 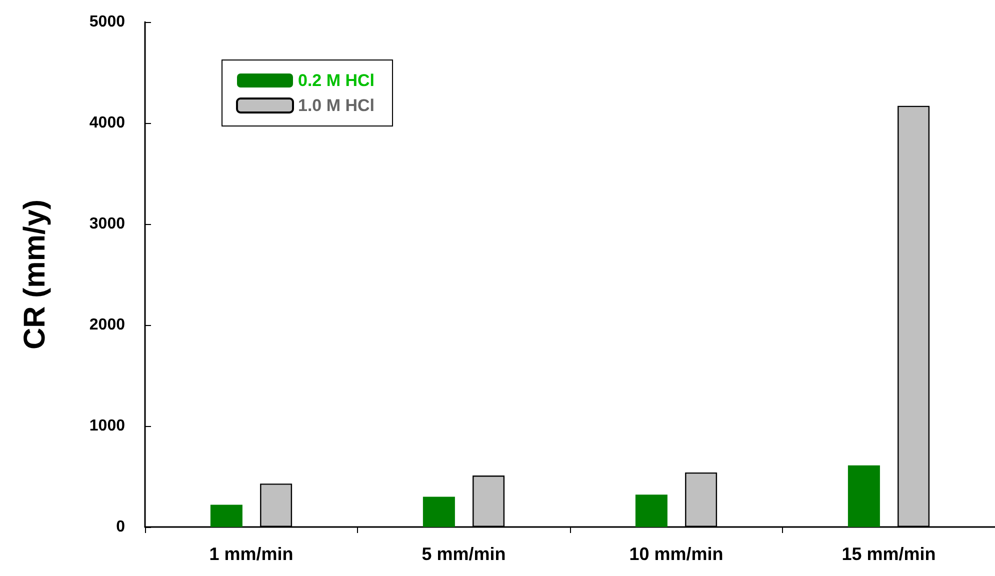 What do you see at coordinates (464, 554) in the screenshot?
I see `x-tick-label: 5 mm/min` at bounding box center [464, 554].